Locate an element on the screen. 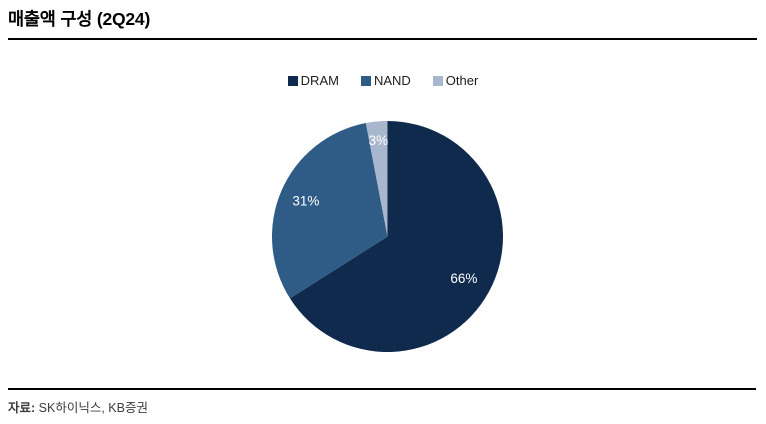  pie-slice-other is located at coordinates (376, 179).